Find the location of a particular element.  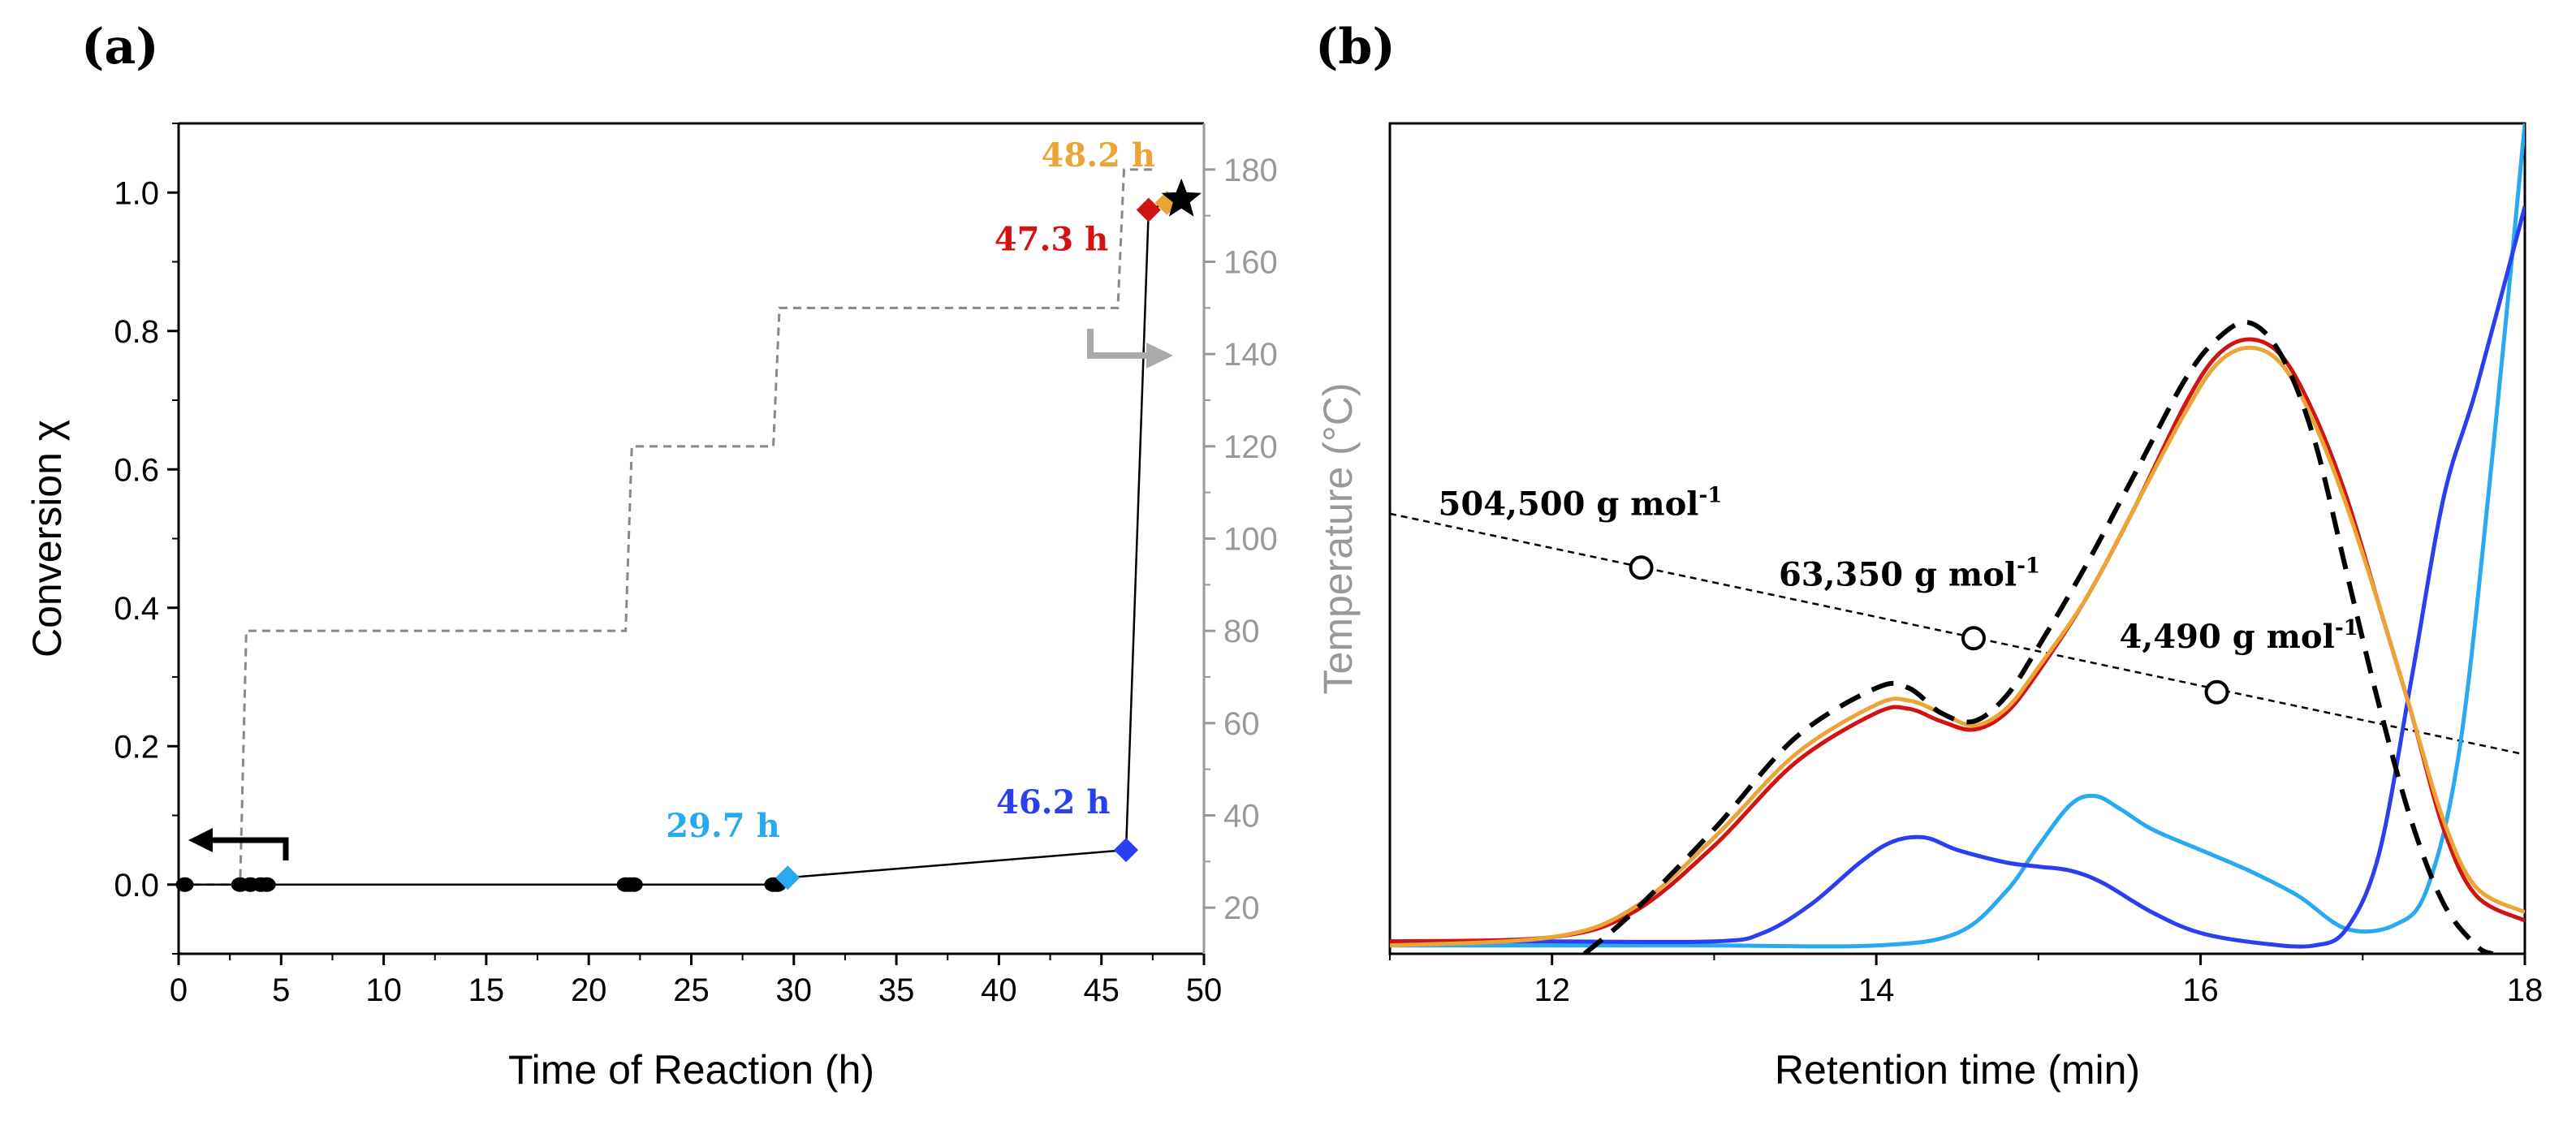

right-axis-arrow is located at coordinates (1118, 344).